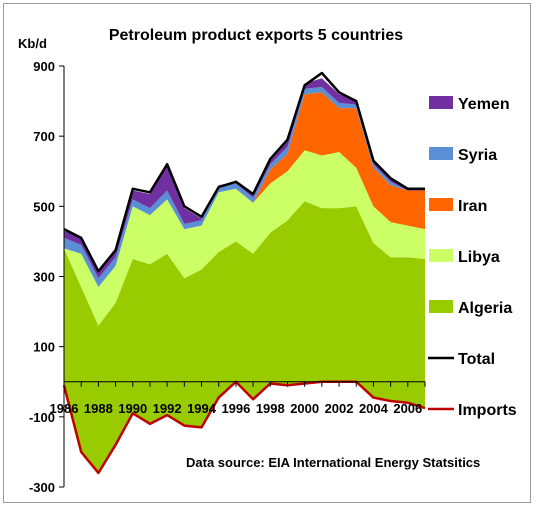  I want to click on x-tick-label: 1992, so click(167, 408).